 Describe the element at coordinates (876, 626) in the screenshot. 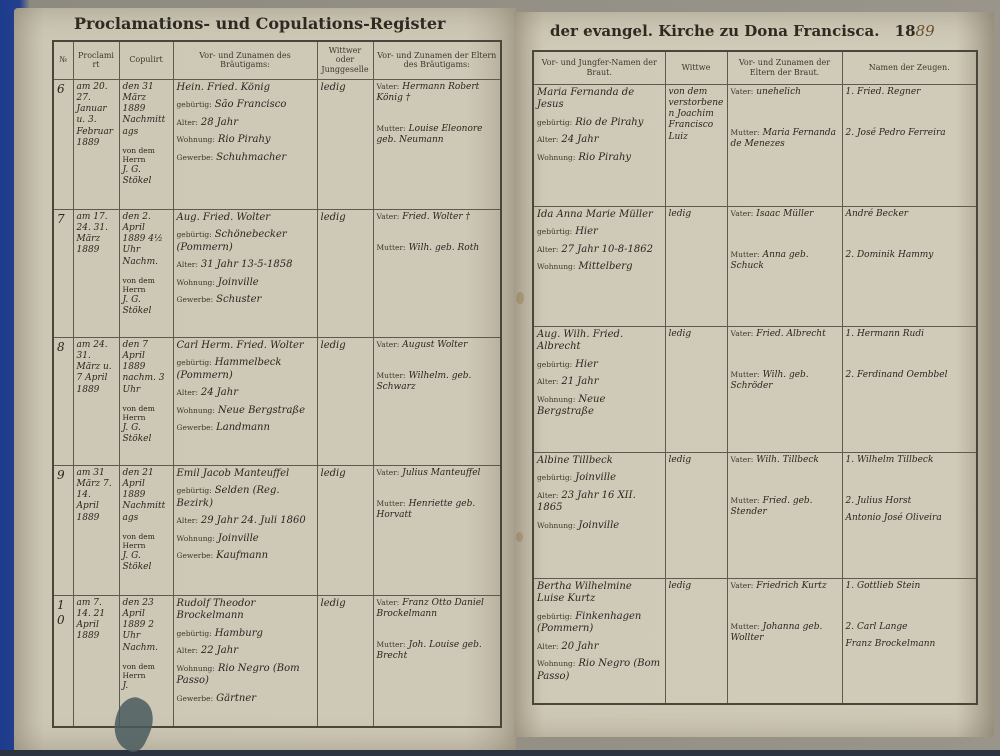

I see `witness-name: 2. Carl Lange` at that location.